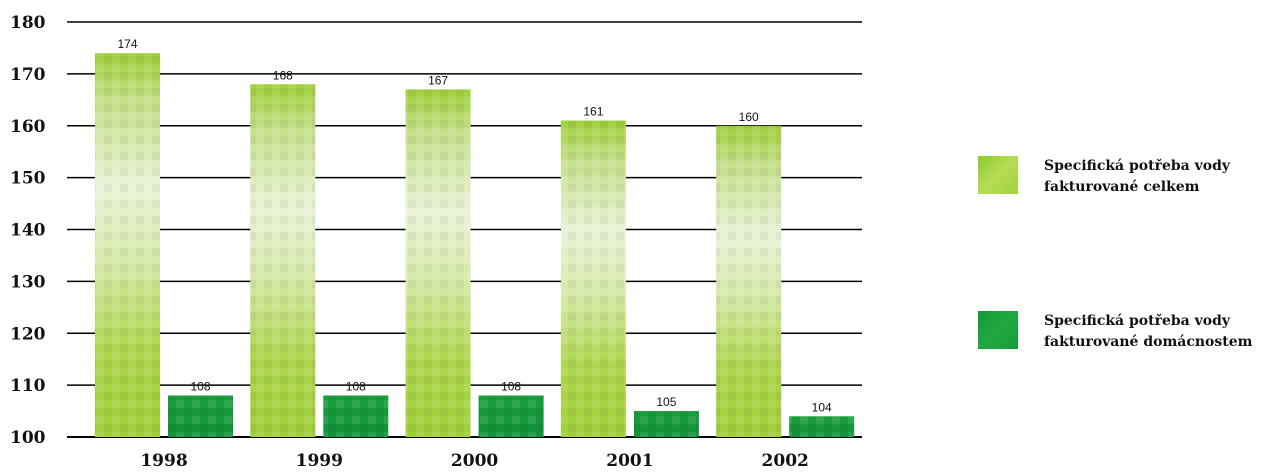 The width and height of the screenshot is (1284, 474). I want to click on y-tick-label: 180, so click(28, 23).